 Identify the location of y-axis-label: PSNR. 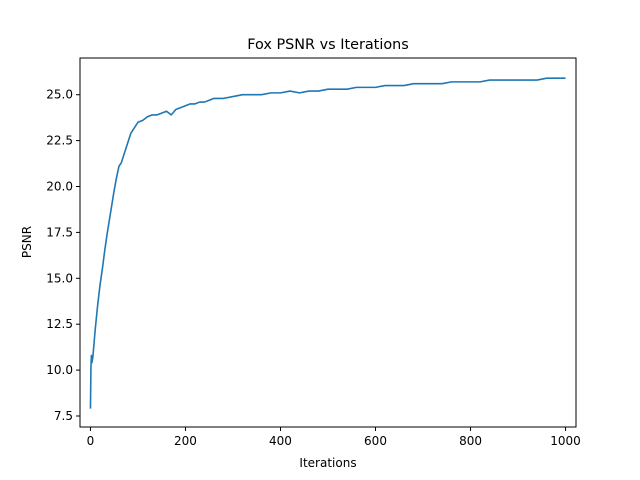
(27, 242).